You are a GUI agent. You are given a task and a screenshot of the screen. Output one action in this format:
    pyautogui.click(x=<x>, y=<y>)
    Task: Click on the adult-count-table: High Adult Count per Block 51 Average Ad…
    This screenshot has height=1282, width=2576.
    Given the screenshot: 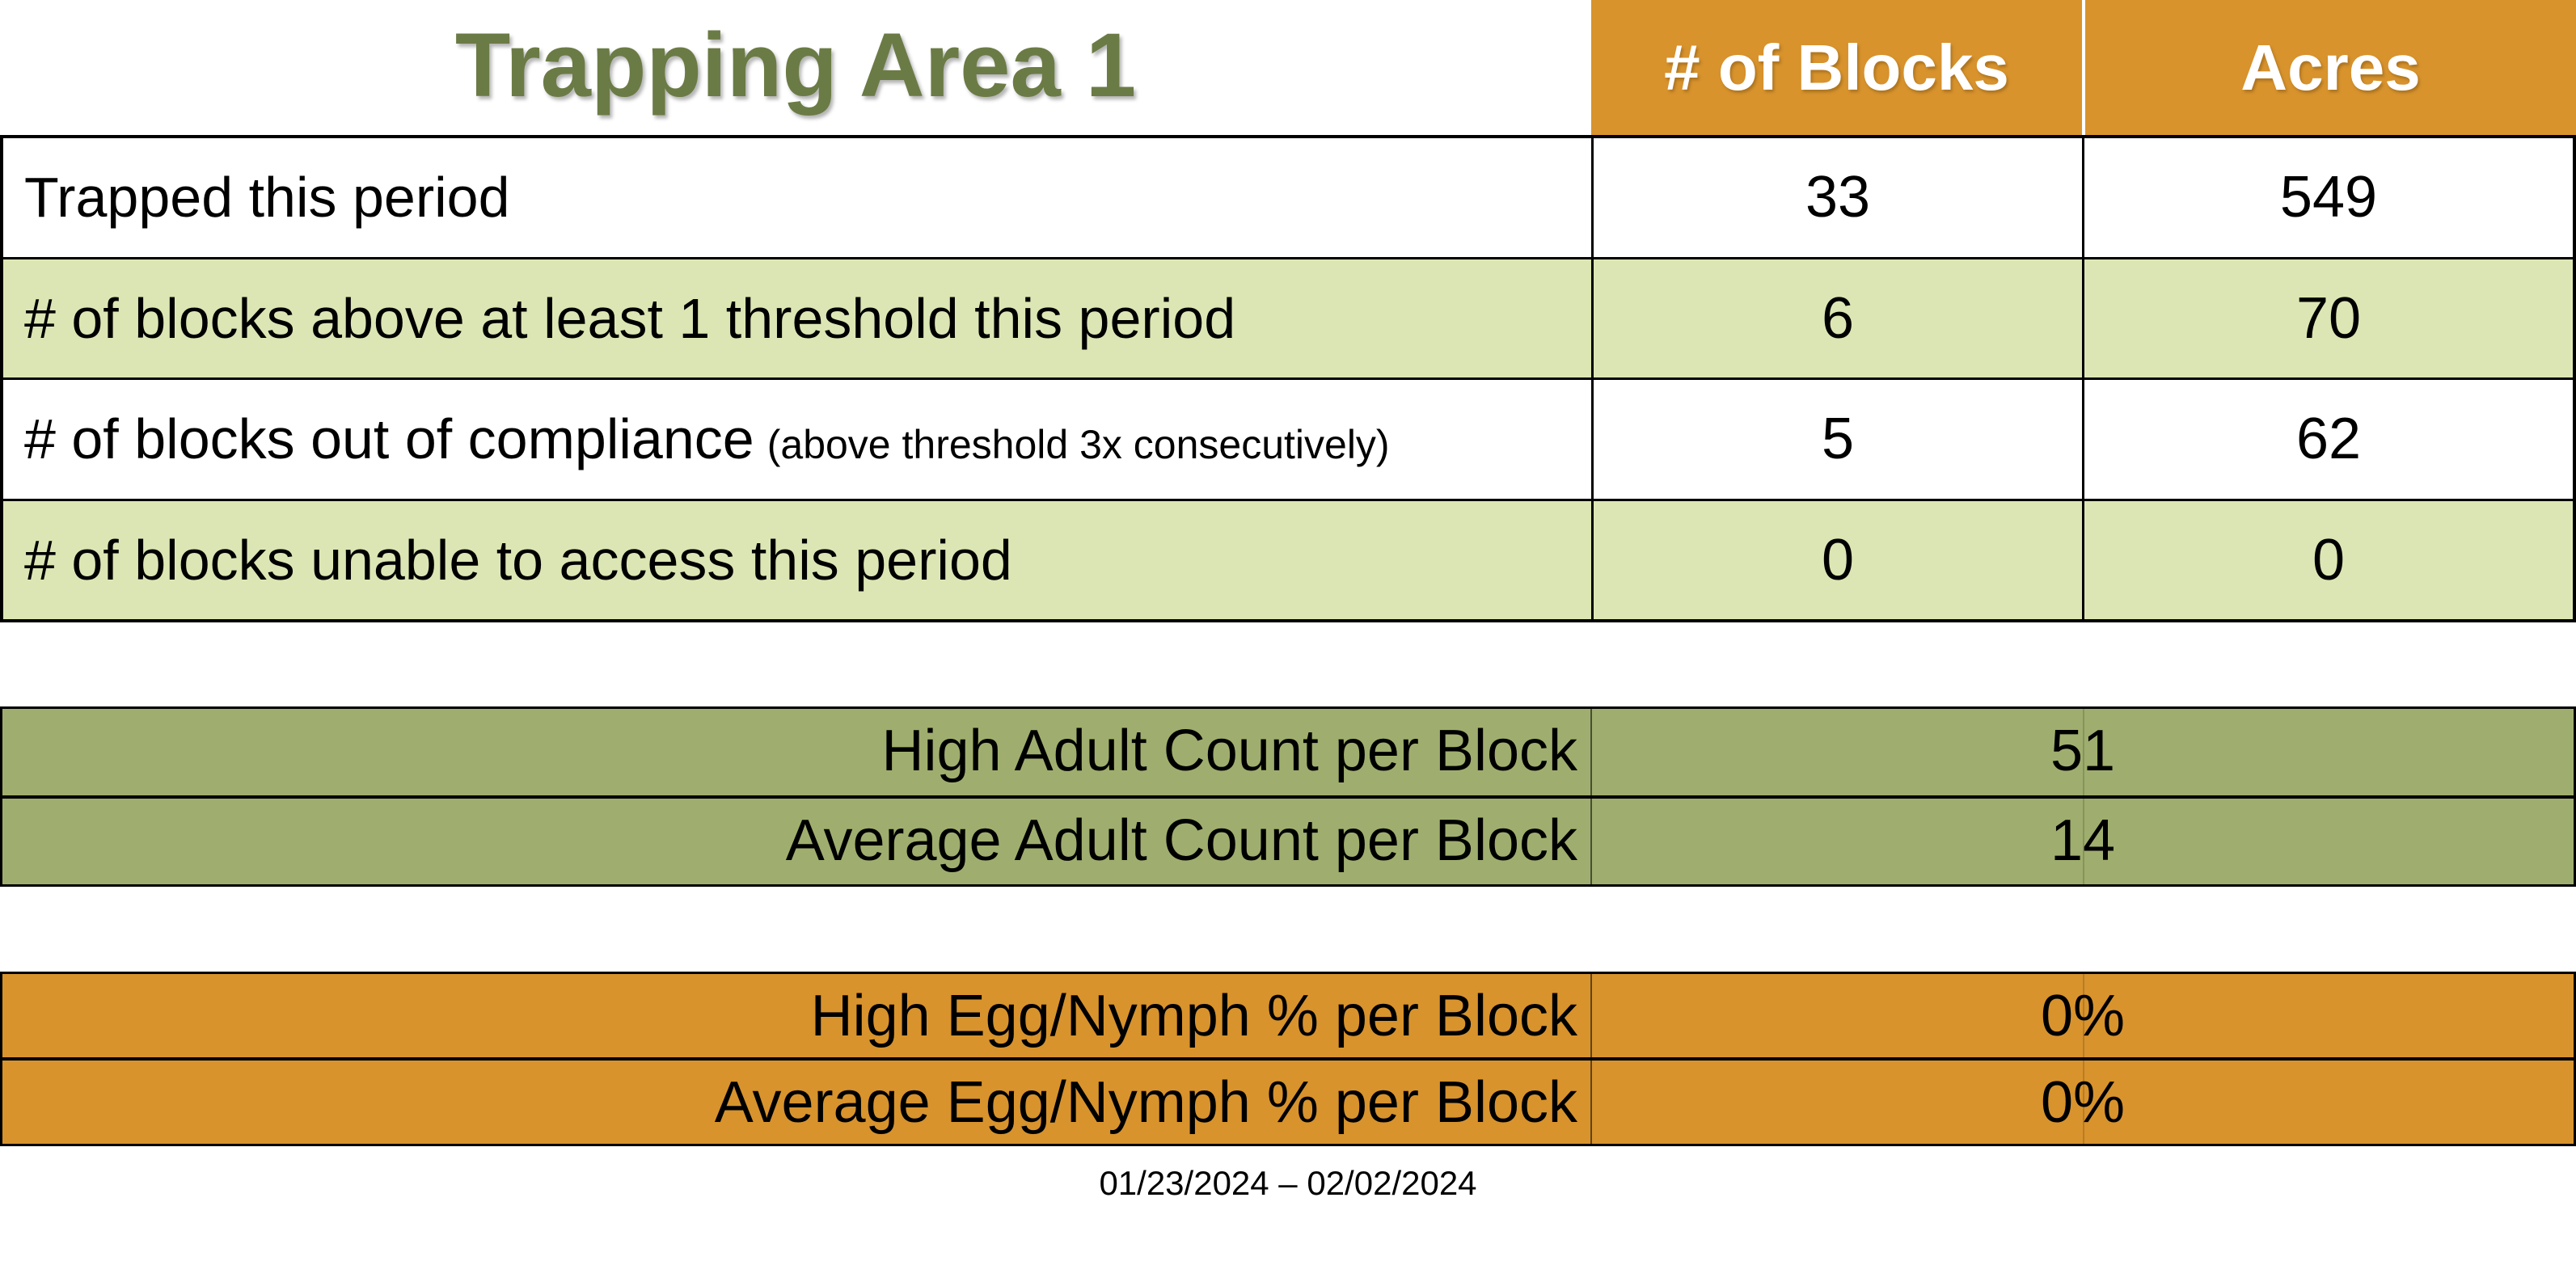 What is the action you would take?
    pyautogui.click(x=1288, y=796)
    